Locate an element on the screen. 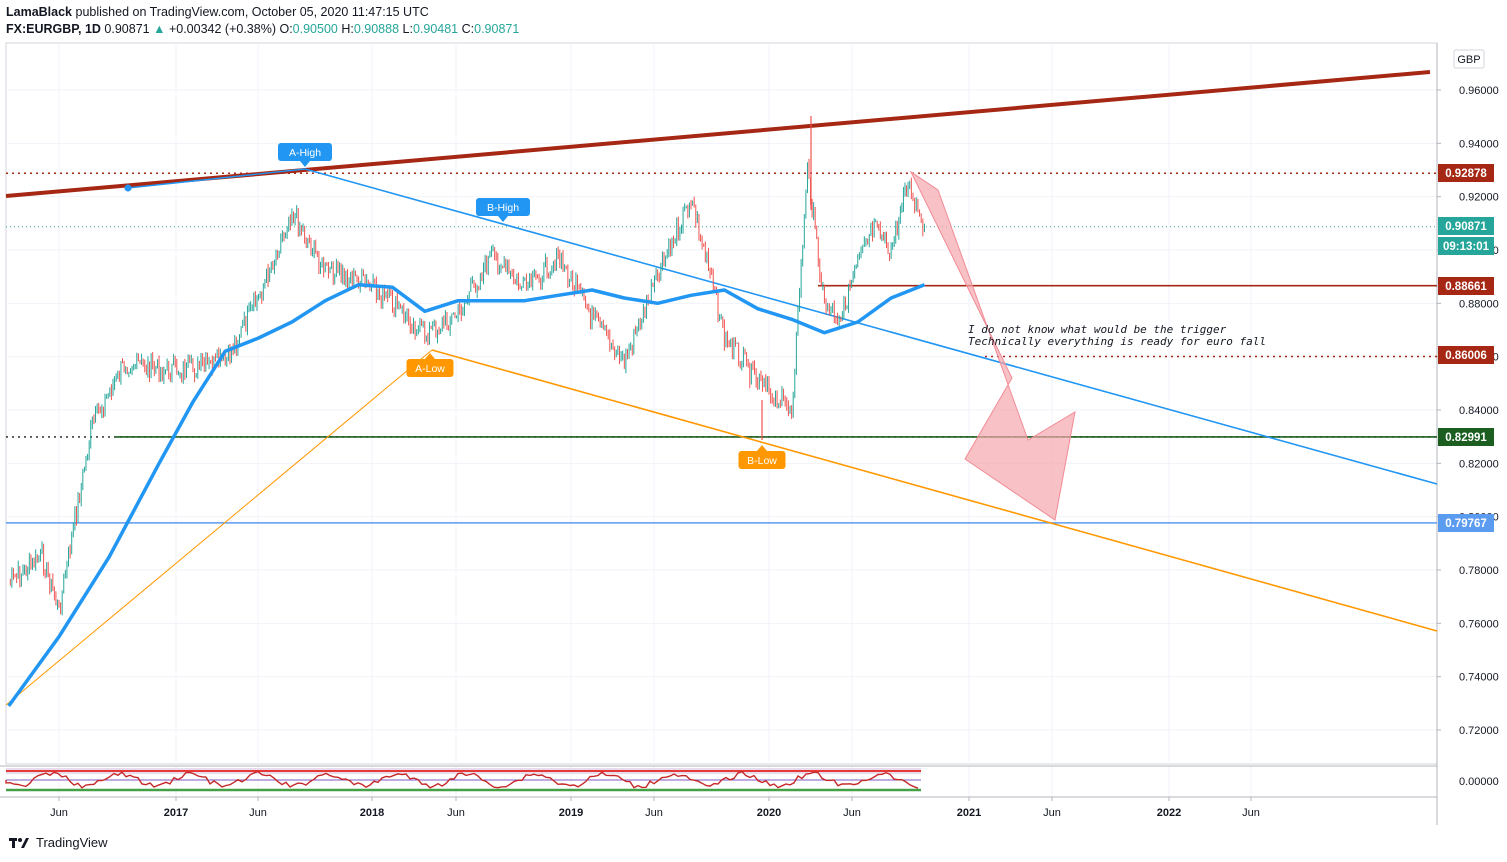 The image size is (1507, 862). a-low-callout-text: A-Low is located at coordinates (430, 369).